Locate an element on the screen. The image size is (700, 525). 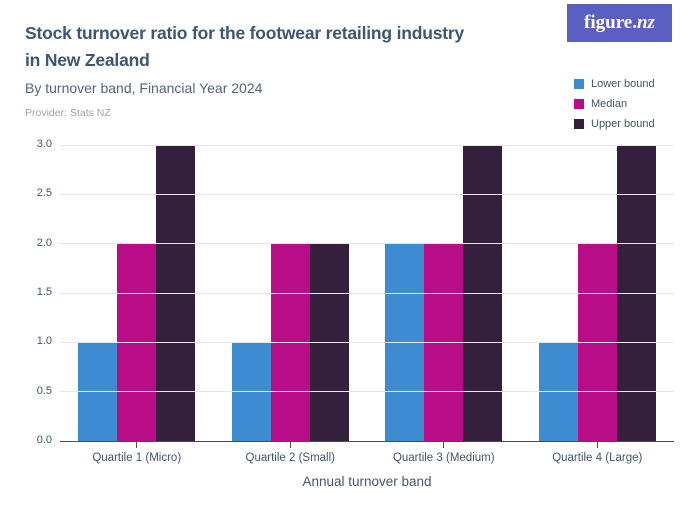
x-tick-label: Quartile 4 (Large) is located at coordinates (597, 458).